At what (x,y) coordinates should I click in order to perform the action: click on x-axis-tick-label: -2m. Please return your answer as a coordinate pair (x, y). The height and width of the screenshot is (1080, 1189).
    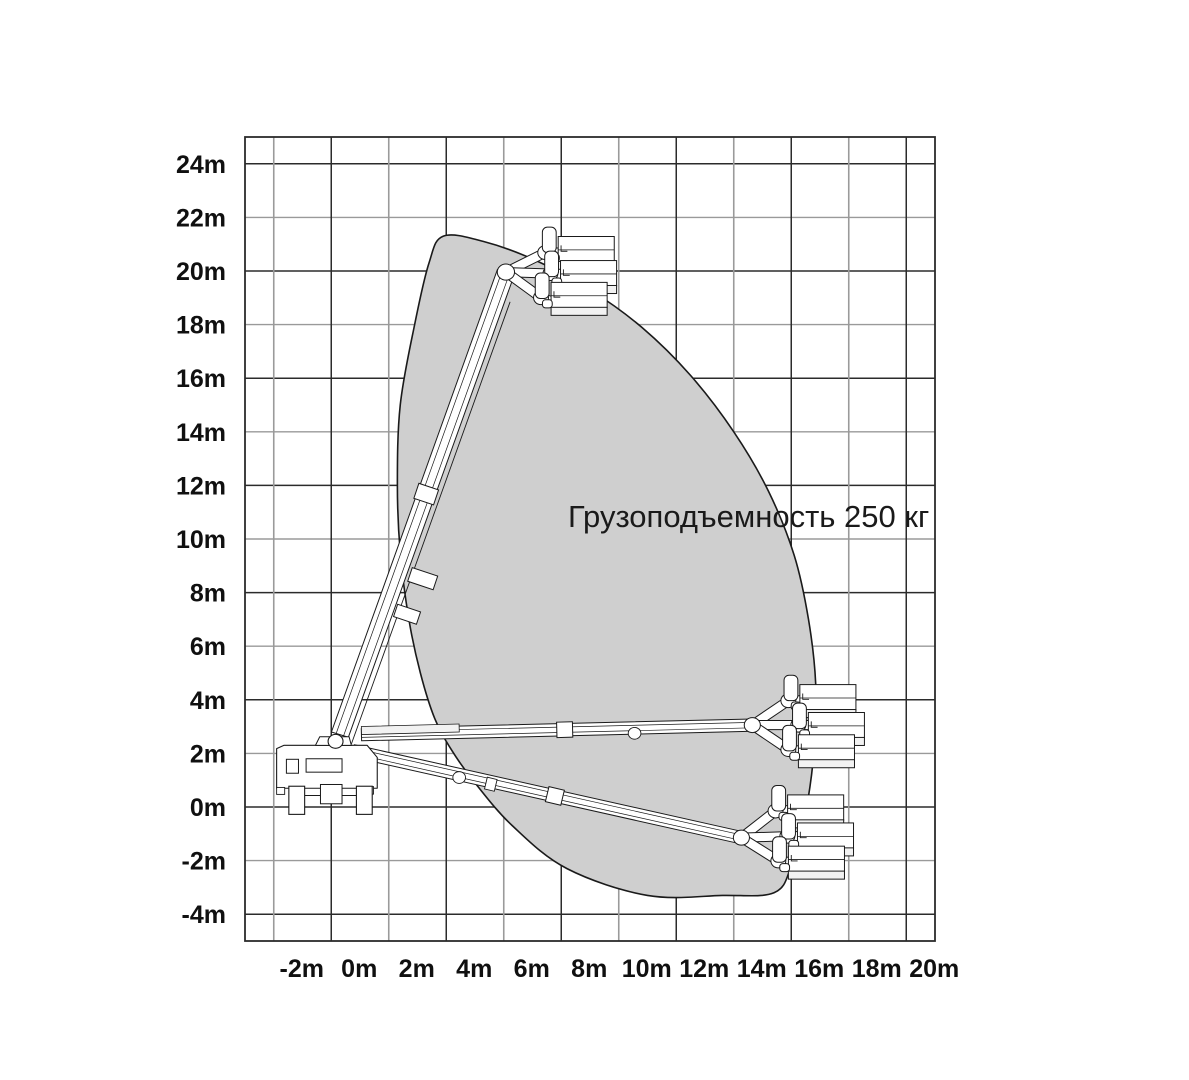
    Looking at the image, I should click on (302, 969).